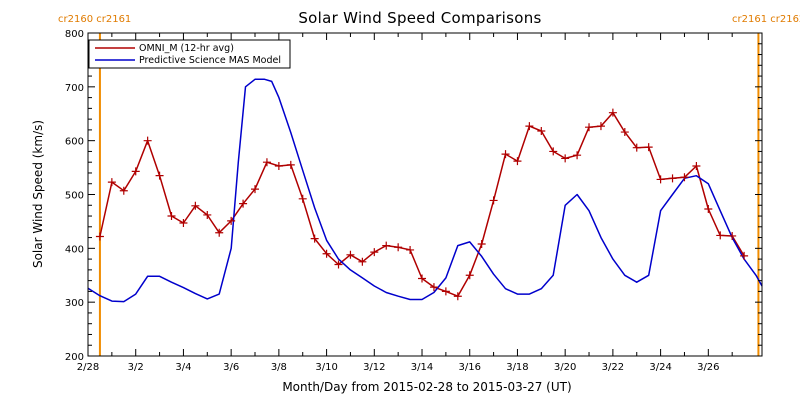 The image size is (800, 400). I want to click on carrington-label-right: cr2161 cr2162, so click(766, 19).